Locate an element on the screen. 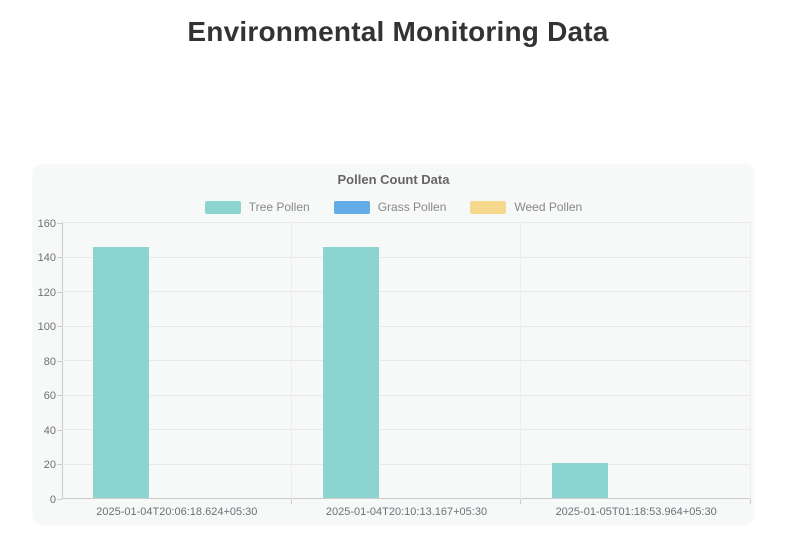 The image size is (796, 559). legend-item-tree-pollen: Tree Pollen is located at coordinates (257, 207).